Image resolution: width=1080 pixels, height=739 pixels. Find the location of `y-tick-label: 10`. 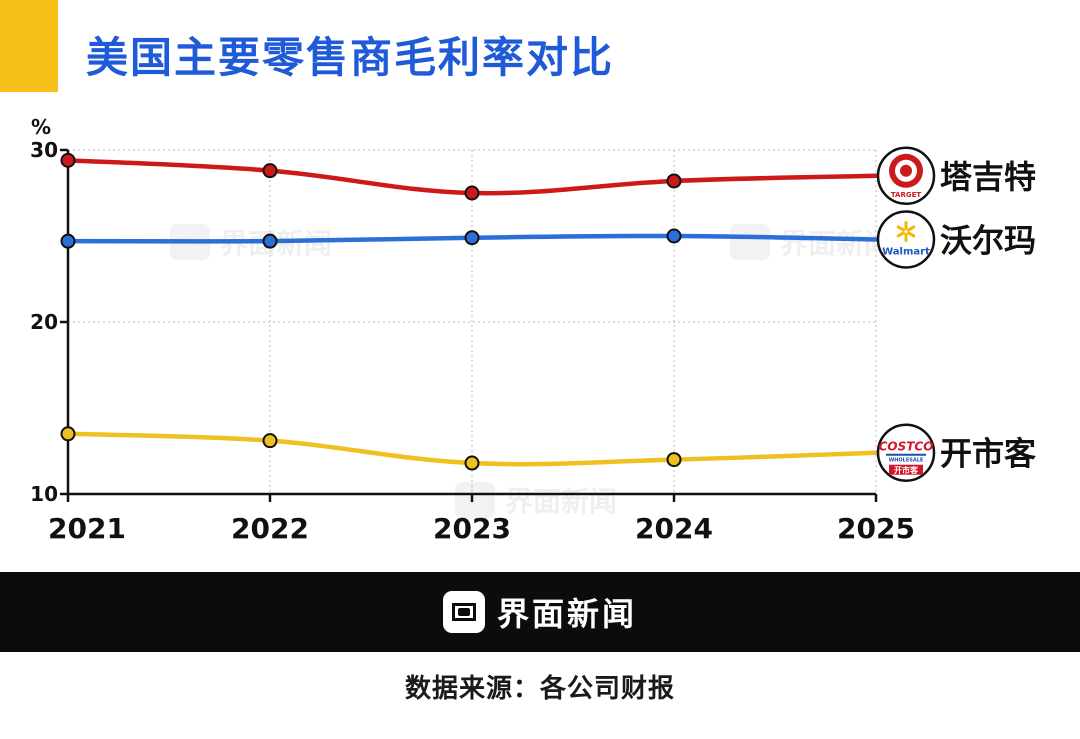

y-tick-label: 10 is located at coordinates (44, 494).